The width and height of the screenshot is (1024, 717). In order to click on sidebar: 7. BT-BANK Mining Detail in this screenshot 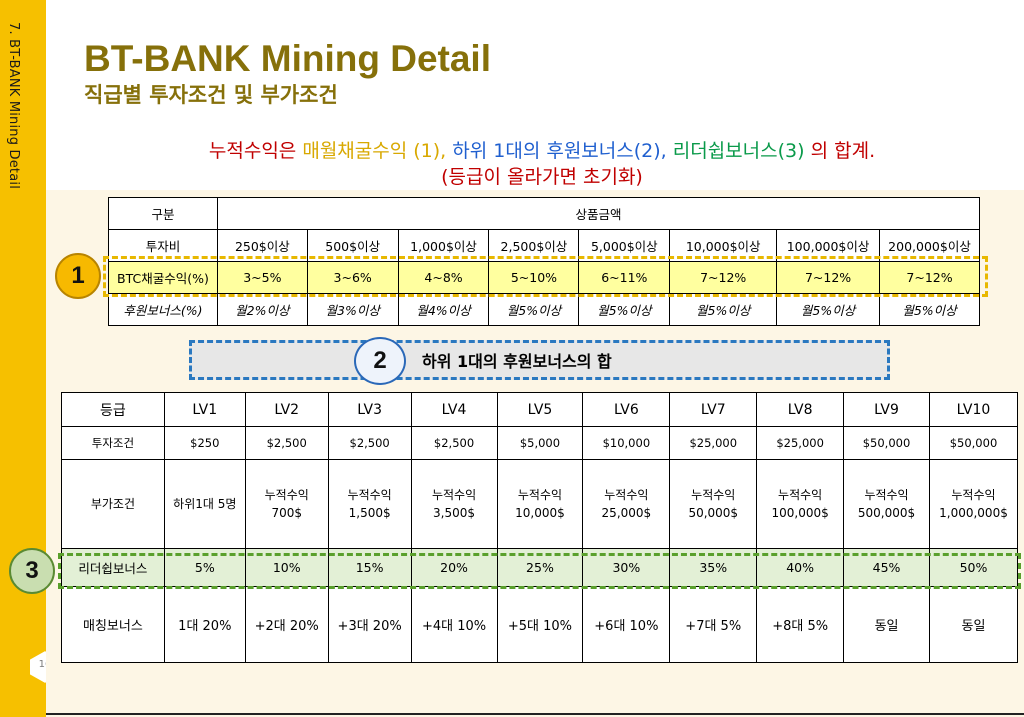, I will do `click(23, 358)`.